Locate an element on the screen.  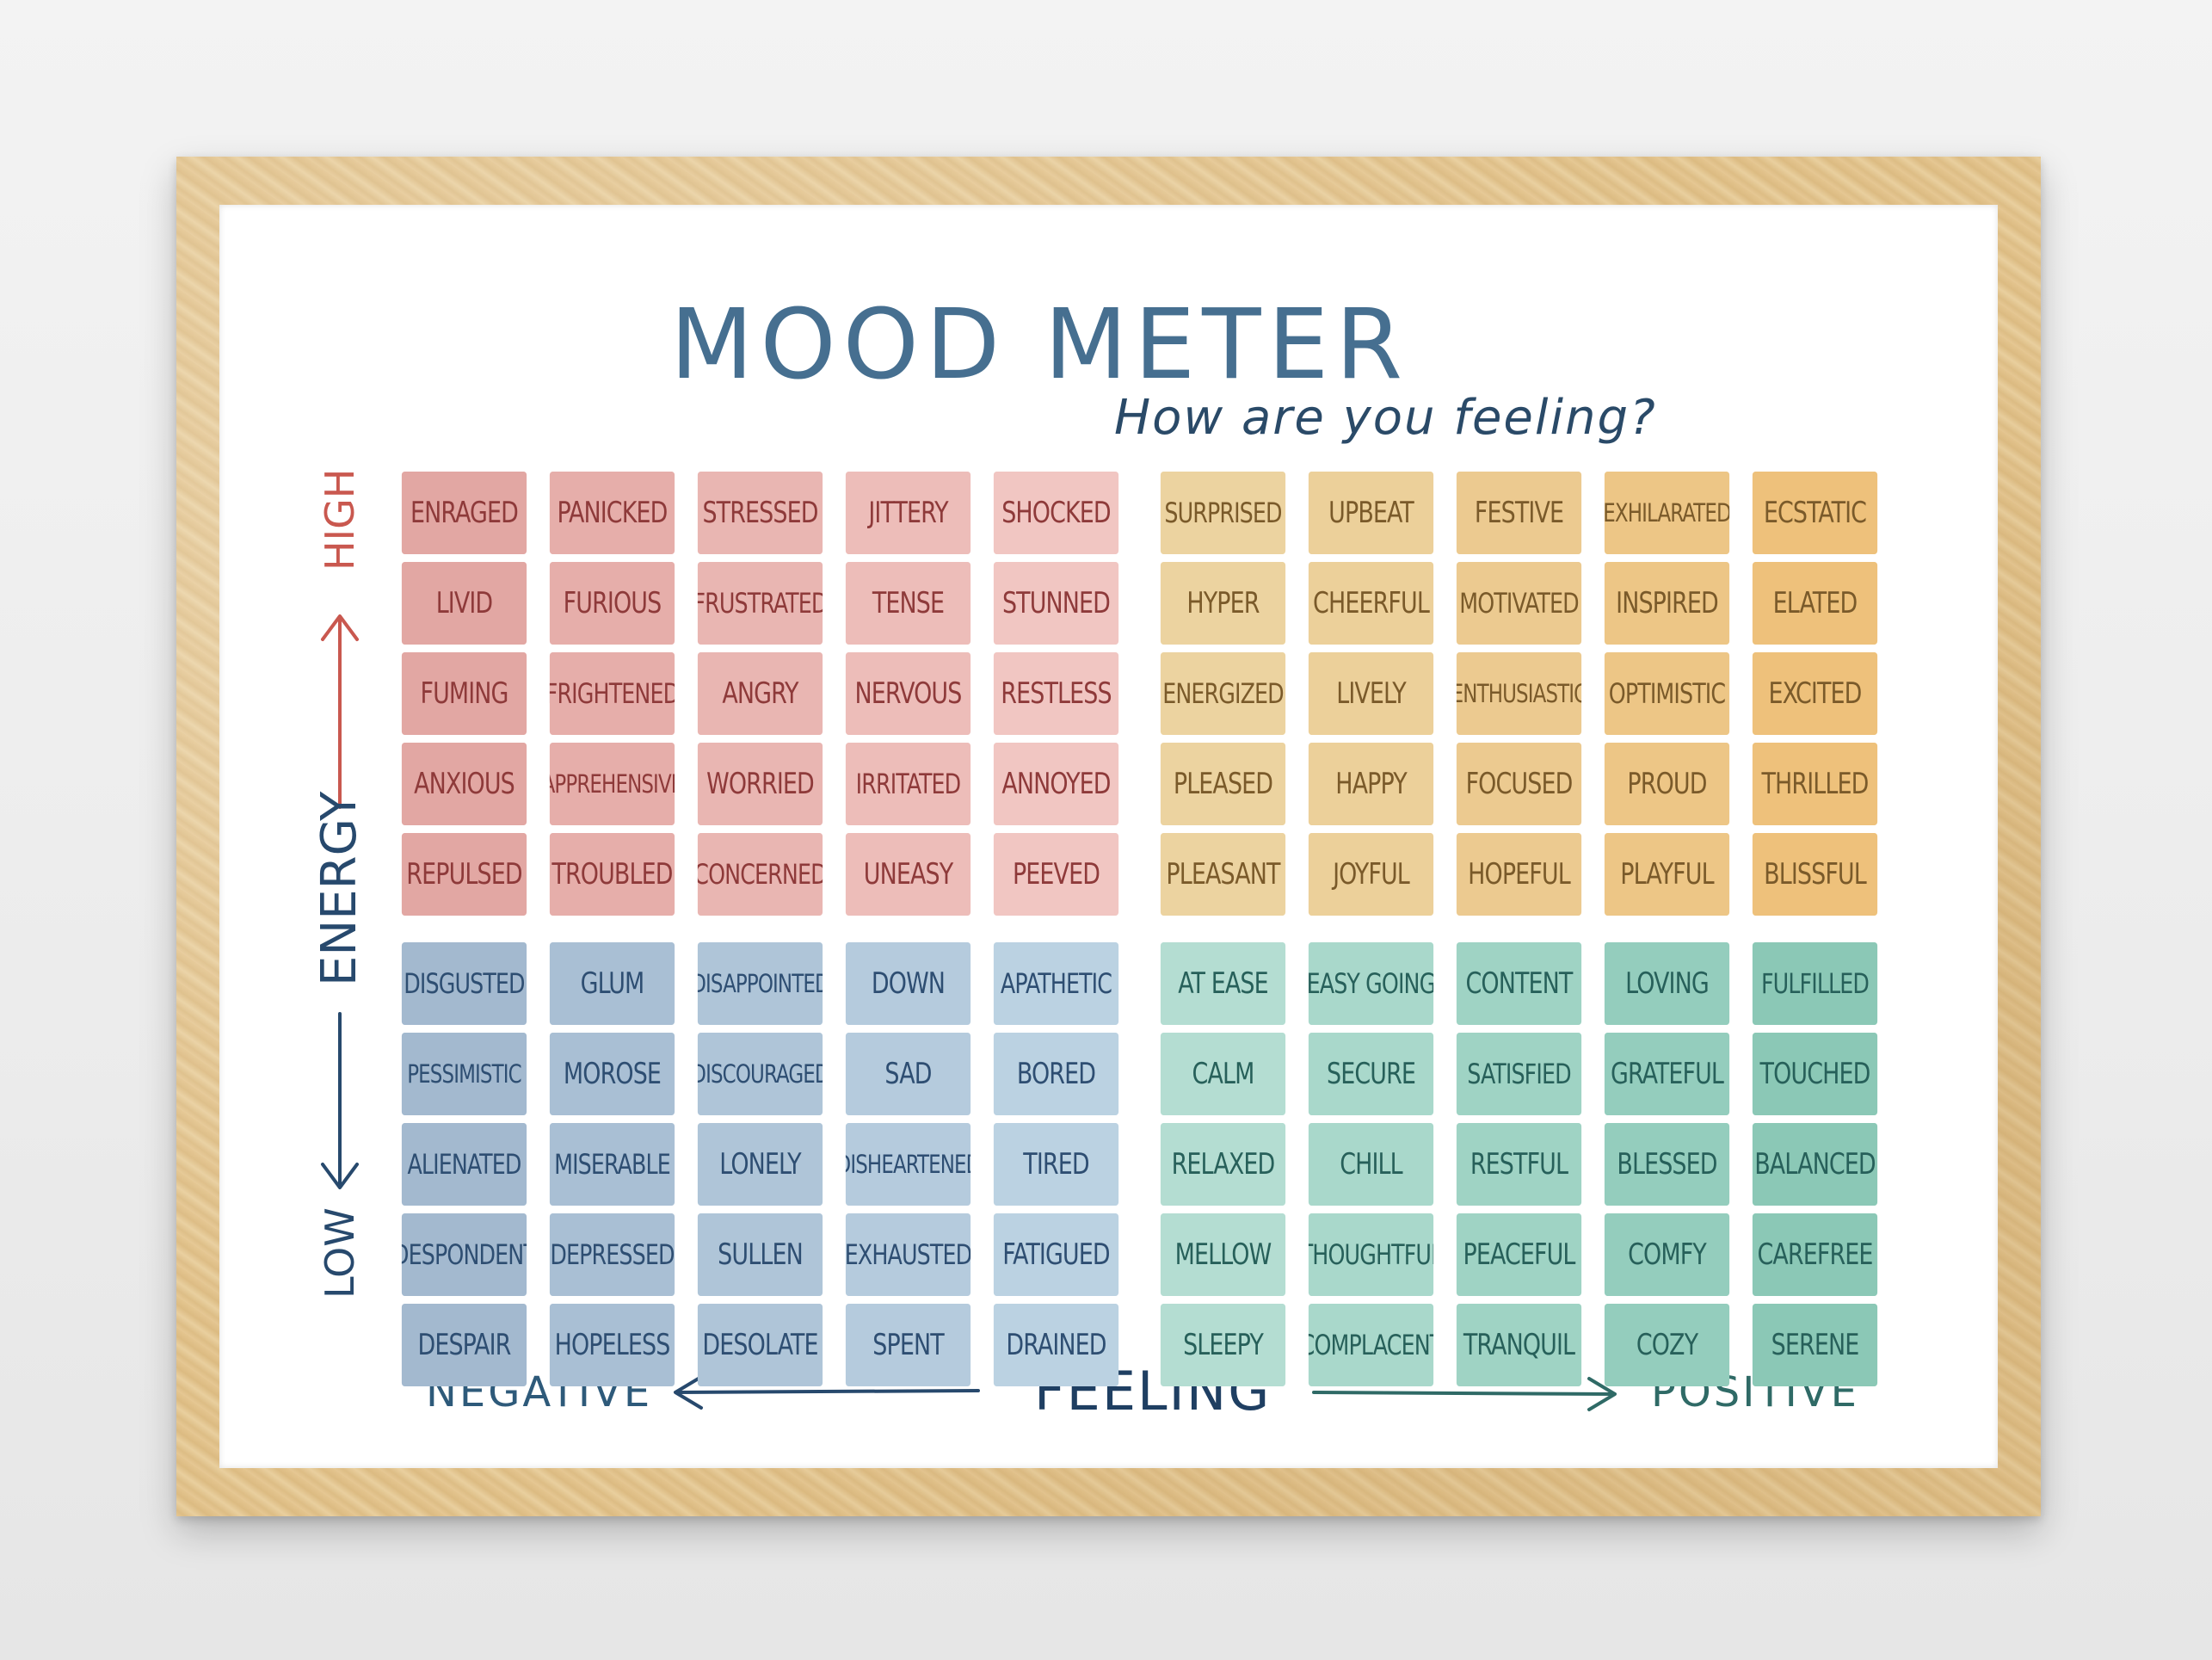
feeling-right-arrow-line is located at coordinates (1463, 1393).